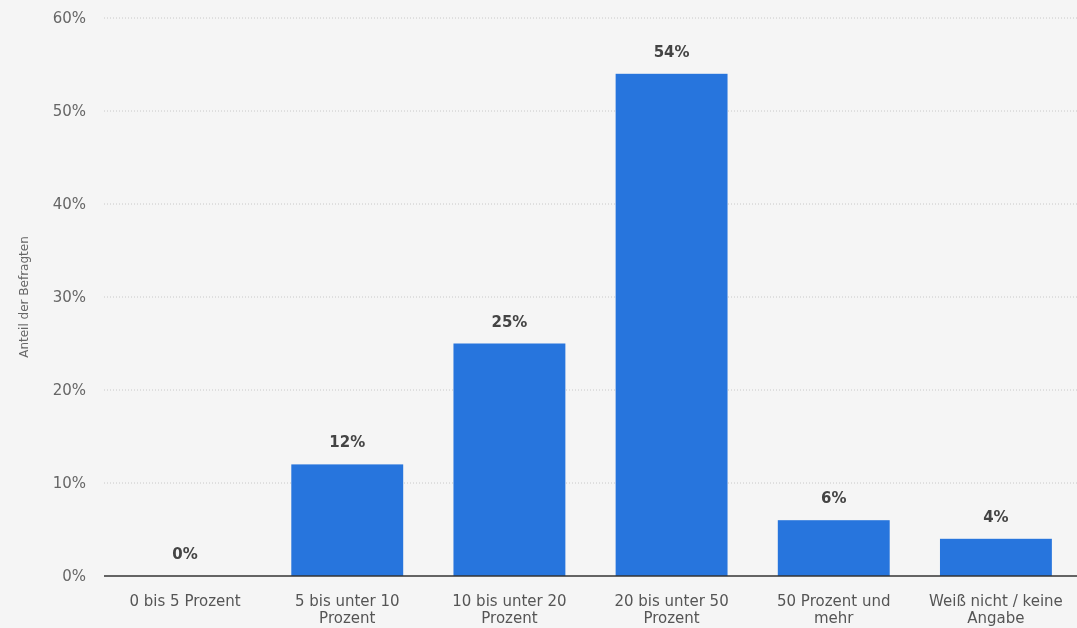  I want to click on x-tick-label: 10 bis unter 20 Prozent, so click(509, 609).